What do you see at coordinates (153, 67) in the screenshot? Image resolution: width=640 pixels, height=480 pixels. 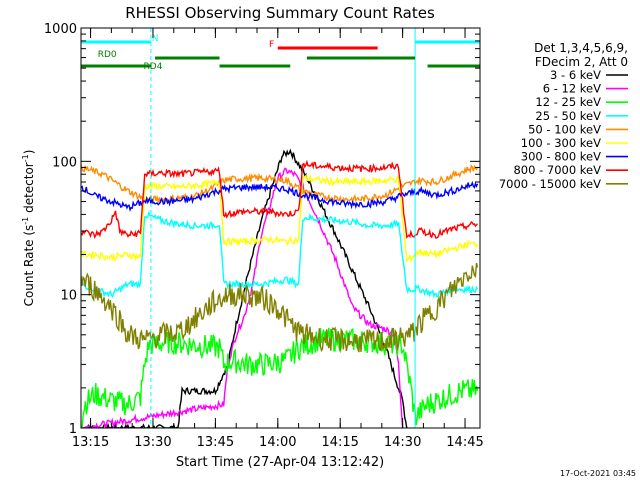 I see `state-bar-label: RD4` at bounding box center [153, 67].